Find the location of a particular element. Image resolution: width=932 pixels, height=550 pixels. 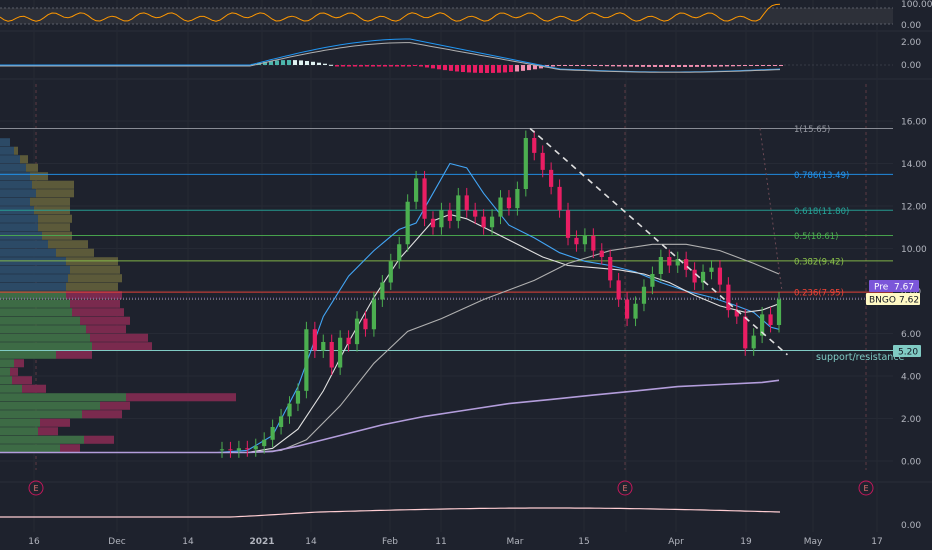

volume-line is located at coordinates (390, 512).